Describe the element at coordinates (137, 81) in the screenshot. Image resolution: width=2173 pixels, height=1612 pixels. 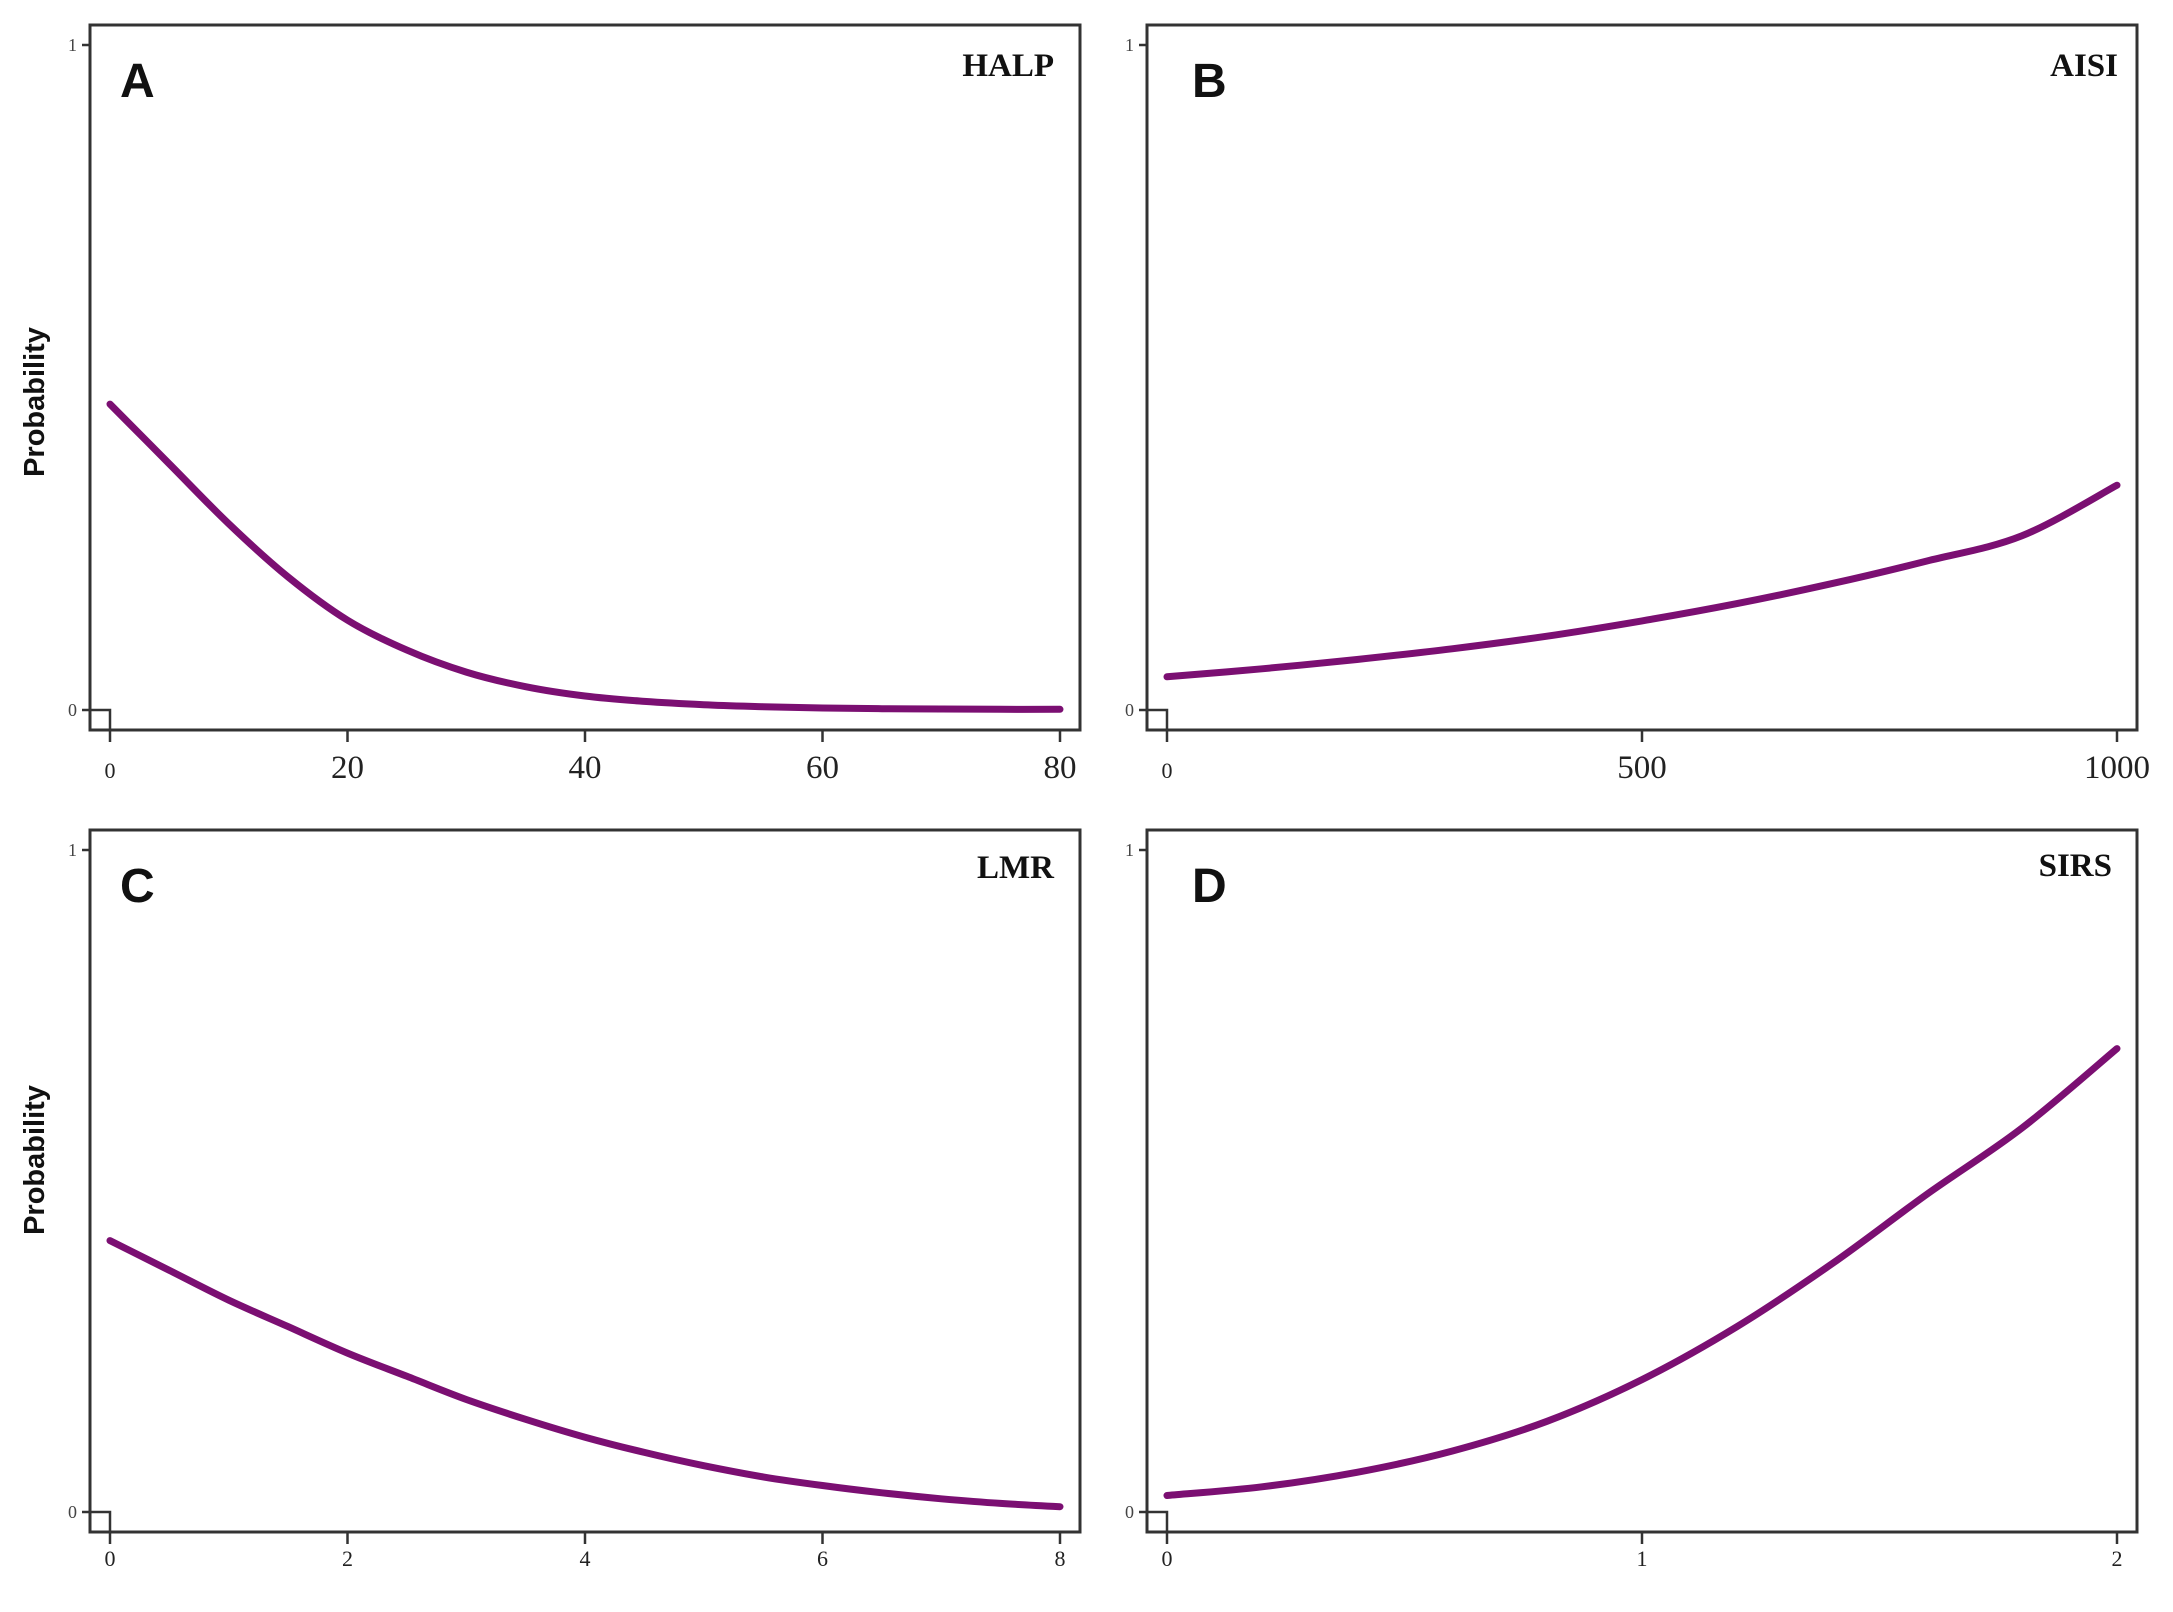
I see `panel-letter: A` at that location.